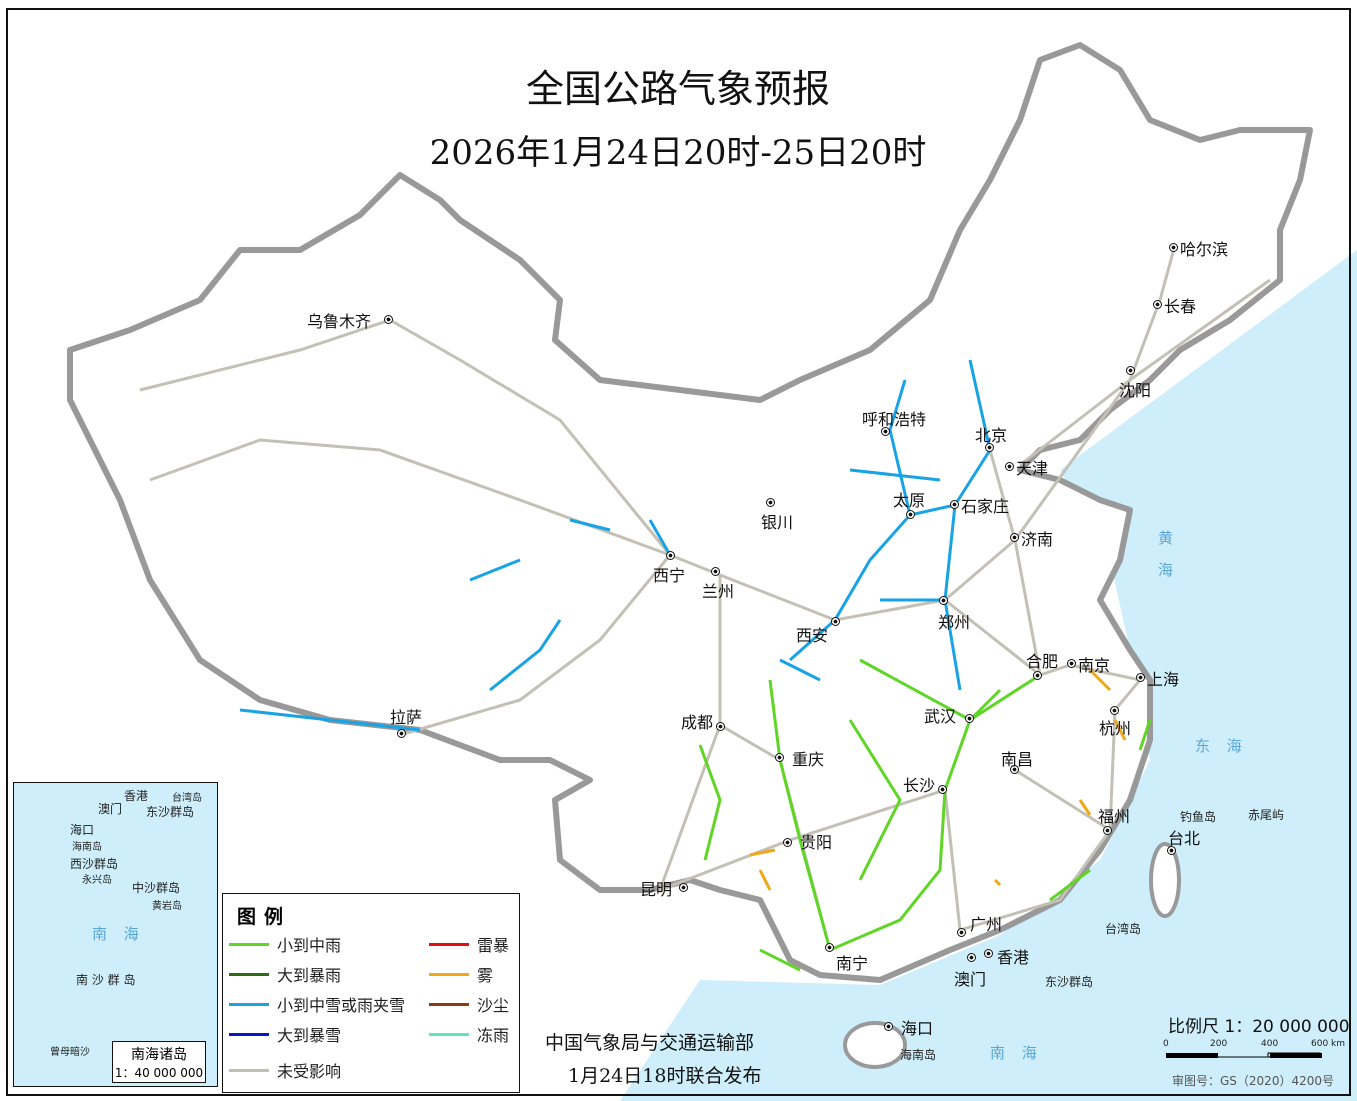  What do you see at coordinates (1253, 1081) in the screenshot?
I see `map-approval-number: 审图号：GS（2020）4200号` at bounding box center [1253, 1081].